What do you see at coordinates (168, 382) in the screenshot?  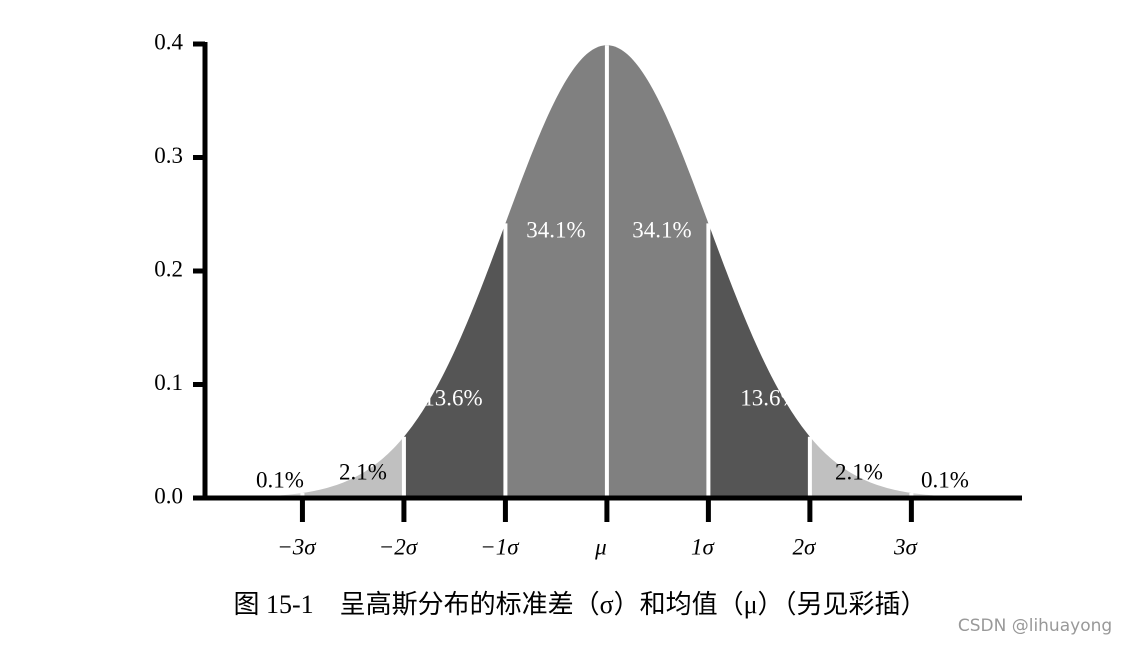 I see `y-tick-label: 0.1` at bounding box center [168, 382].